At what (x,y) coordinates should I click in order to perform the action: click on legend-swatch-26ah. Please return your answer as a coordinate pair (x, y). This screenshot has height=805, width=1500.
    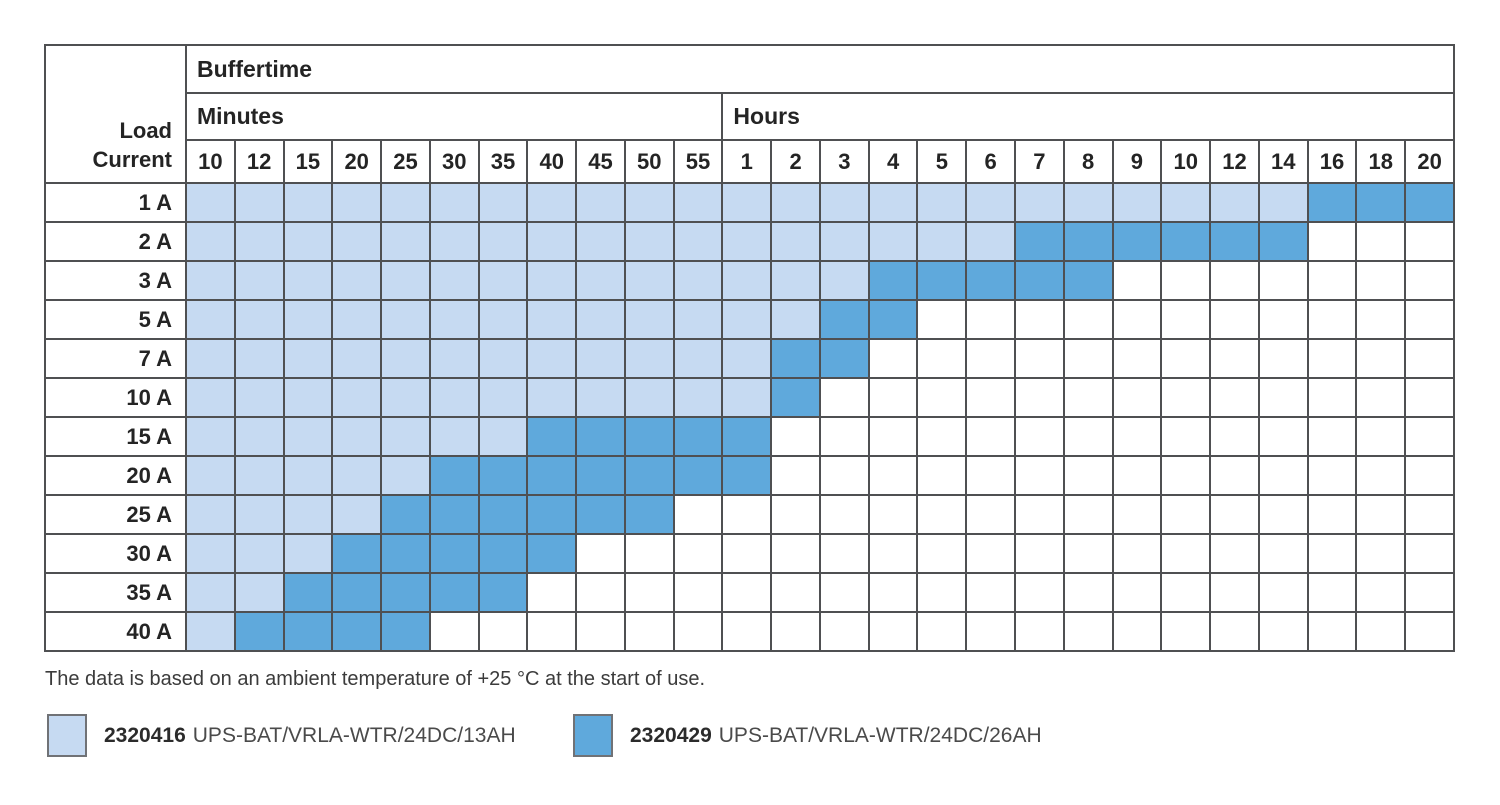
    Looking at the image, I should click on (593, 735).